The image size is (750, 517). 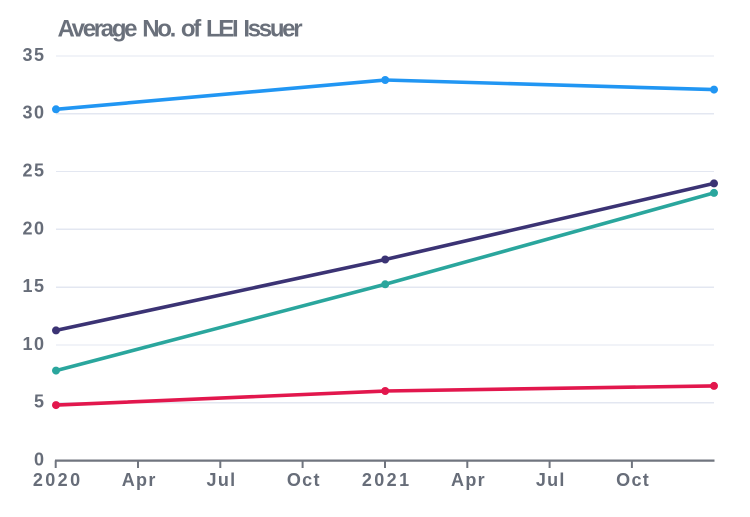 I want to click on svg-text: 2020, so click(x=58, y=480).